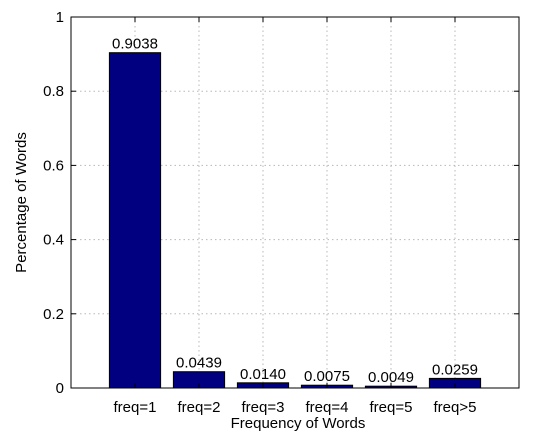  What do you see at coordinates (263, 374) in the screenshot?
I see `data-label: 0.0140` at bounding box center [263, 374].